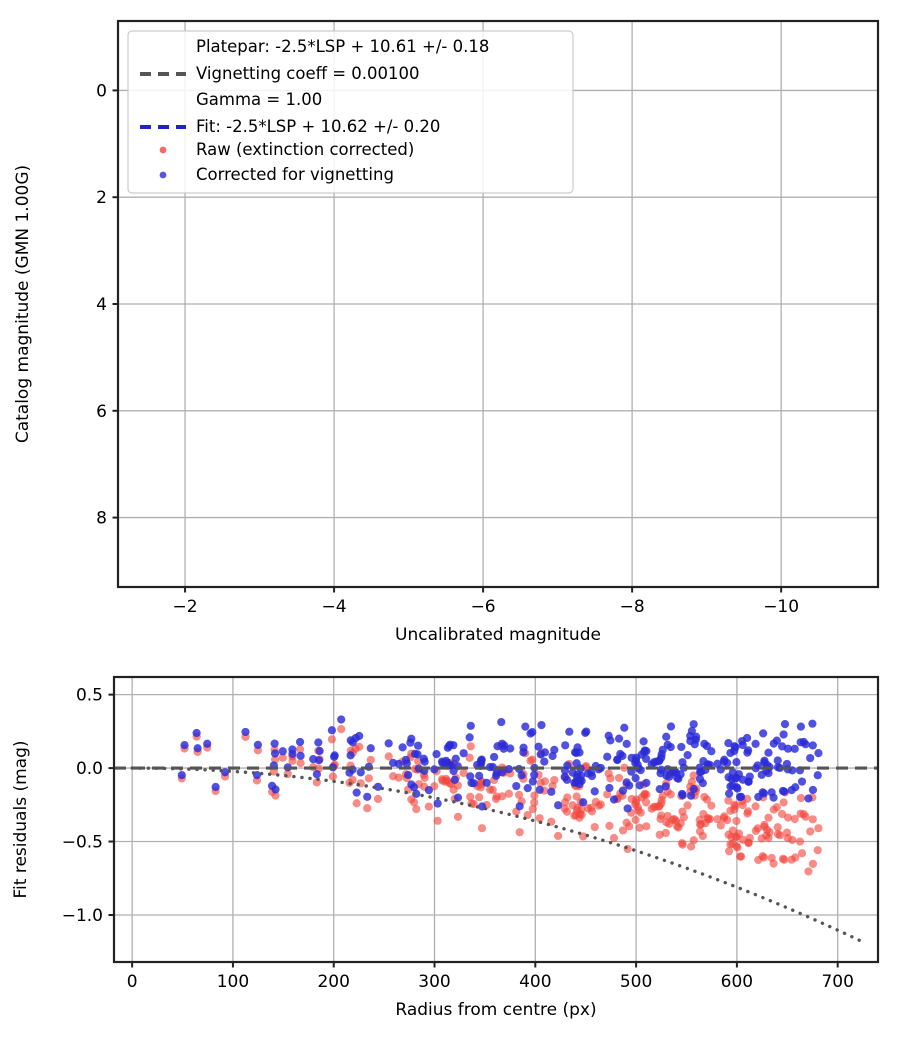  I want to click on legend-dot-swatch, so click(163, 150).